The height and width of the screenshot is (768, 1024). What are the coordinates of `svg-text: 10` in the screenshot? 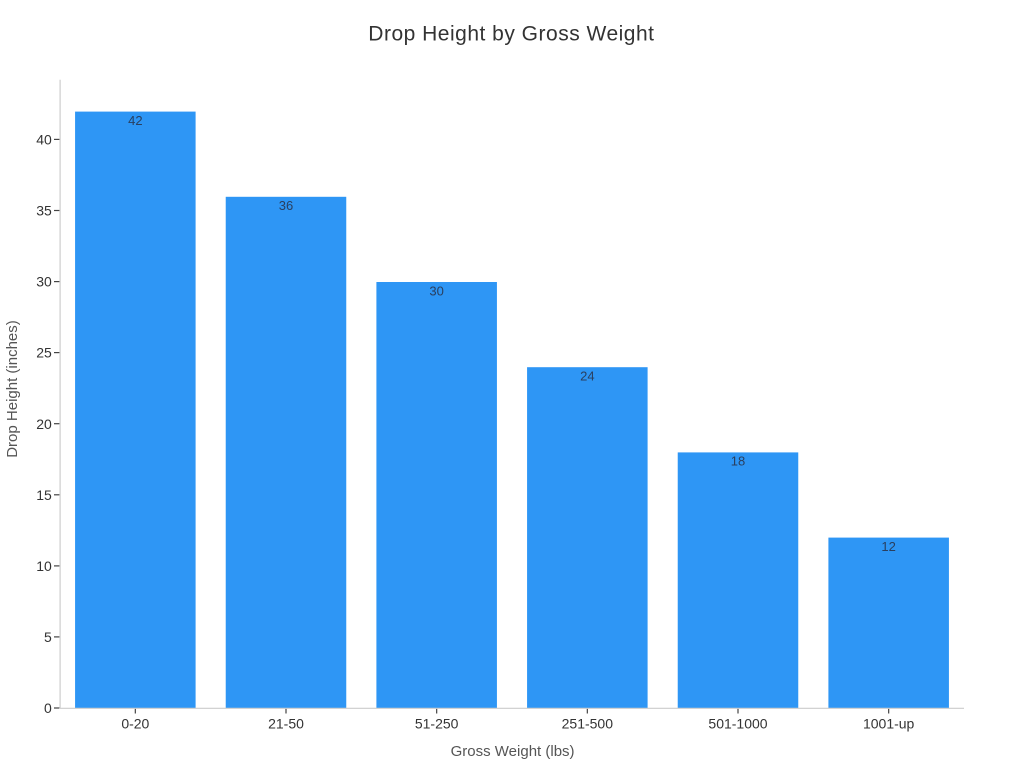 It's located at (44, 566).